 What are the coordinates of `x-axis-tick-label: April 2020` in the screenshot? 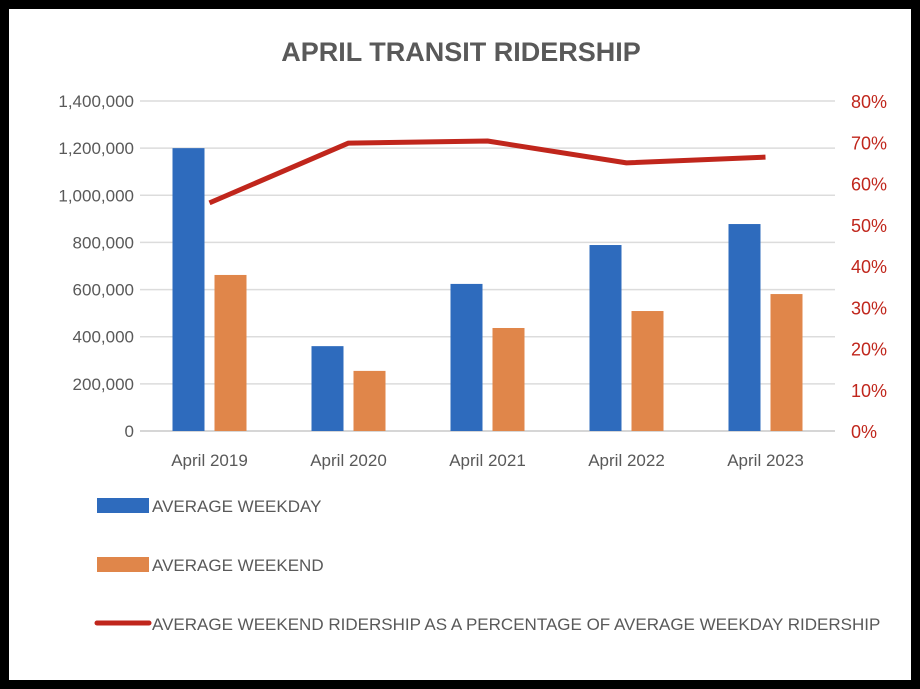 It's located at (348, 460).